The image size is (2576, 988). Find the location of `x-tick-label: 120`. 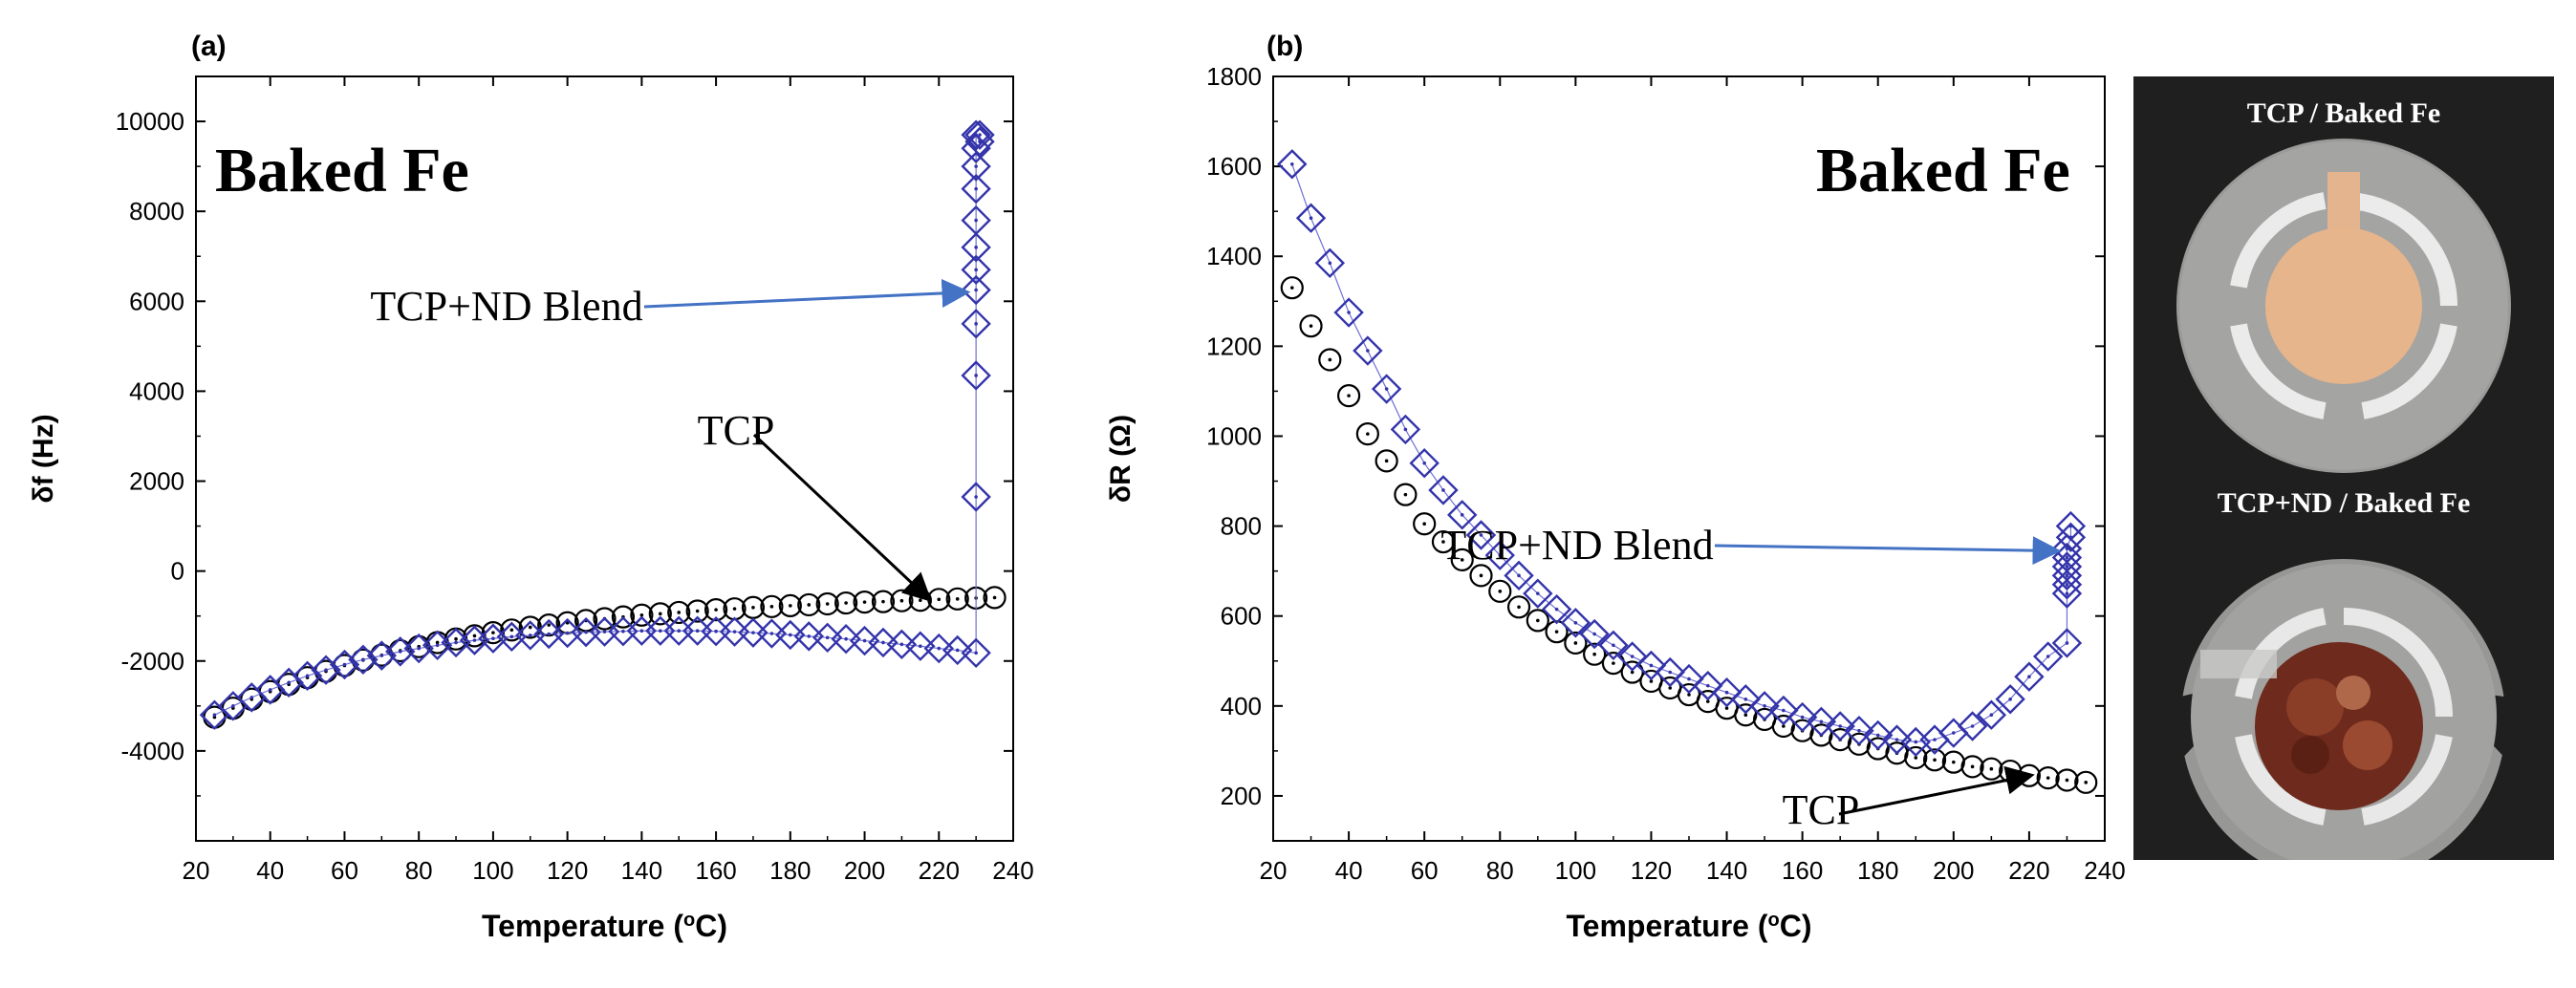

x-tick-label: 120 is located at coordinates (1651, 870).